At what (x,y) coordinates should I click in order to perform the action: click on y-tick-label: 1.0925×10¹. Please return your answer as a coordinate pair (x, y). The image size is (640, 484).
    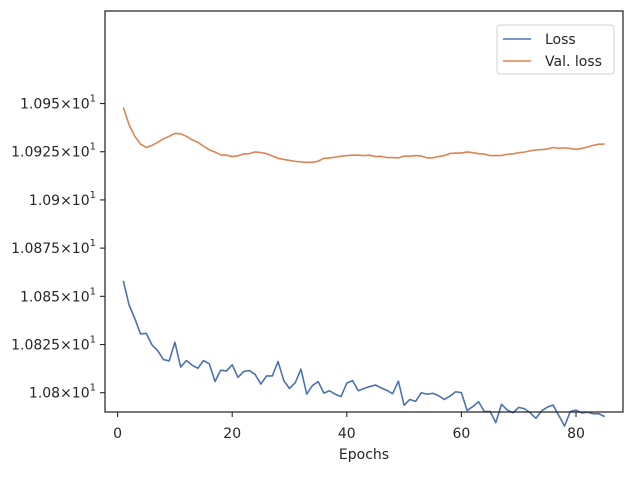
    Looking at the image, I should click on (53, 151).